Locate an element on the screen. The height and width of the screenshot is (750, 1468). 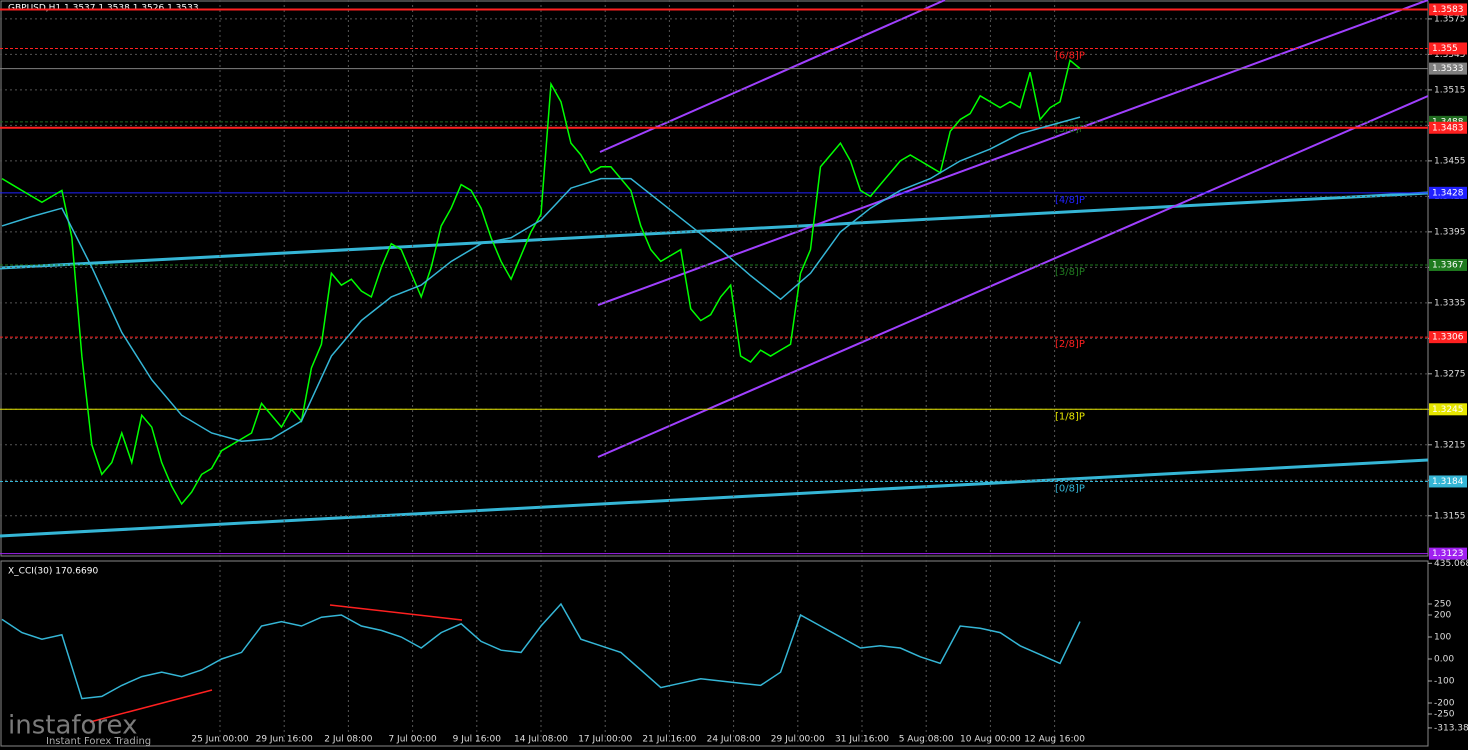
level-value: 1.3483 is located at coordinates (1448, 128).